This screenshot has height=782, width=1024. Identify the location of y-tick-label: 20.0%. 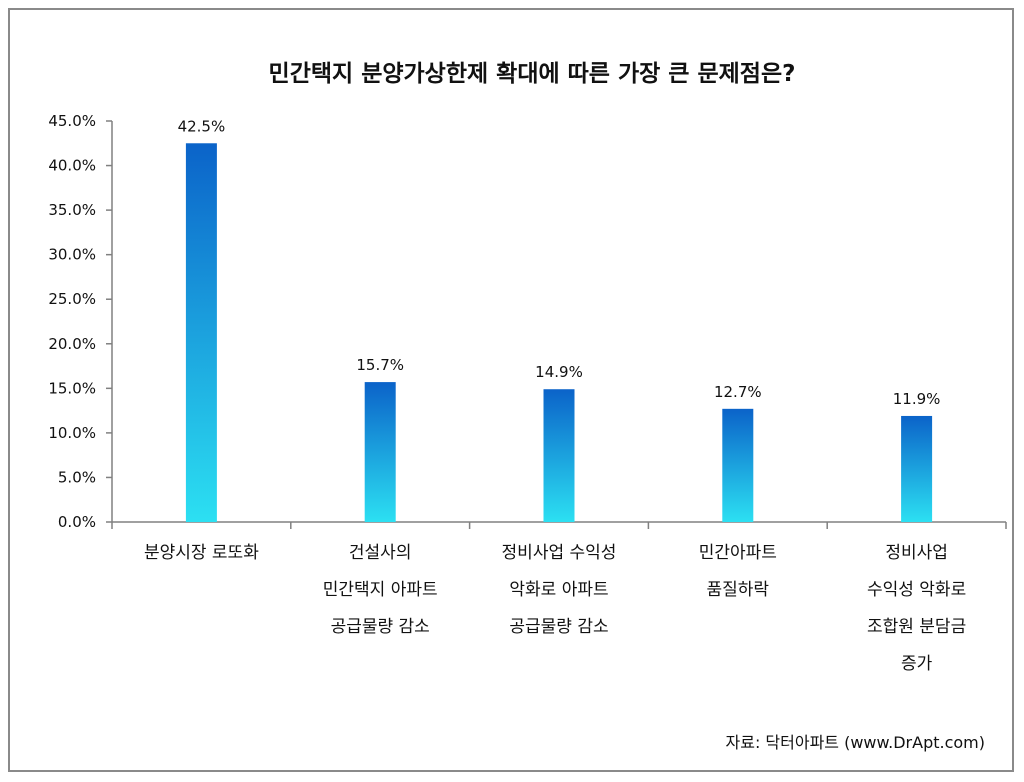
(72, 344).